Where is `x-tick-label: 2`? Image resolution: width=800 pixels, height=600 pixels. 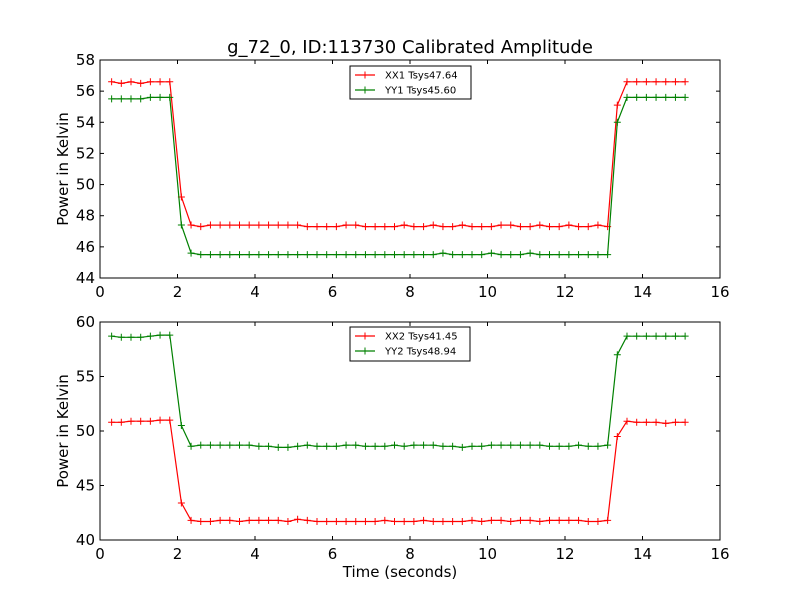 x-tick-label: 2 is located at coordinates (178, 292).